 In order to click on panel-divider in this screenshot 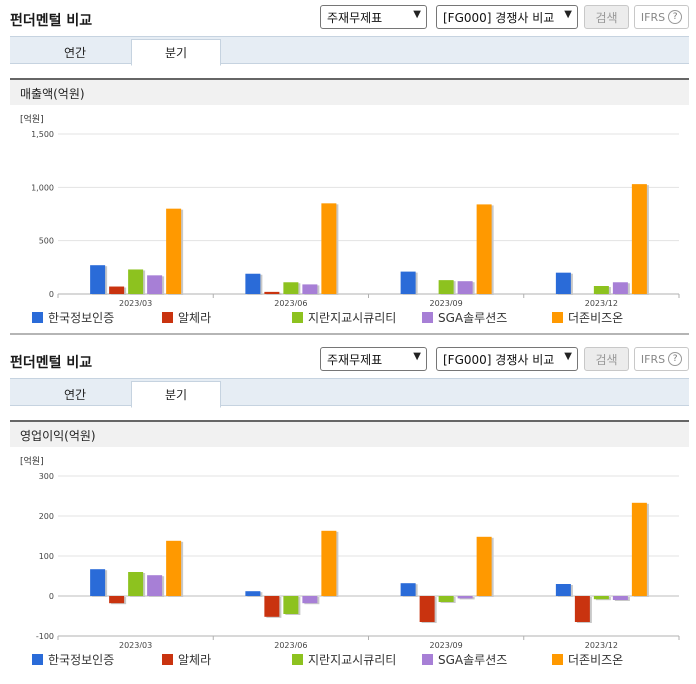, I will do `click(349, 334)`.